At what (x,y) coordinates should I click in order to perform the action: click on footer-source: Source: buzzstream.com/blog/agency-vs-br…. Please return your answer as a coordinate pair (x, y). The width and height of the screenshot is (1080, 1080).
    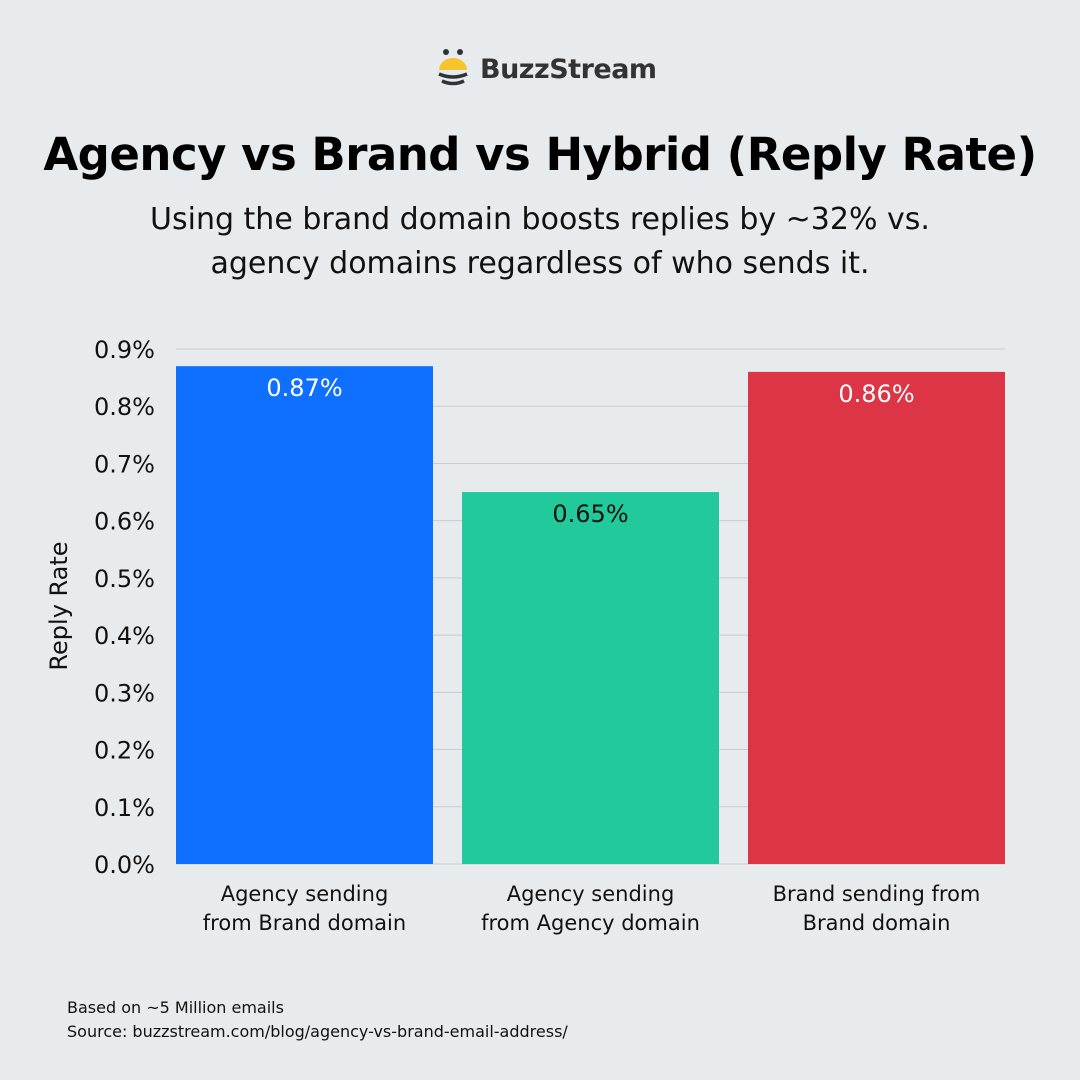
    Looking at the image, I should click on (317, 1031).